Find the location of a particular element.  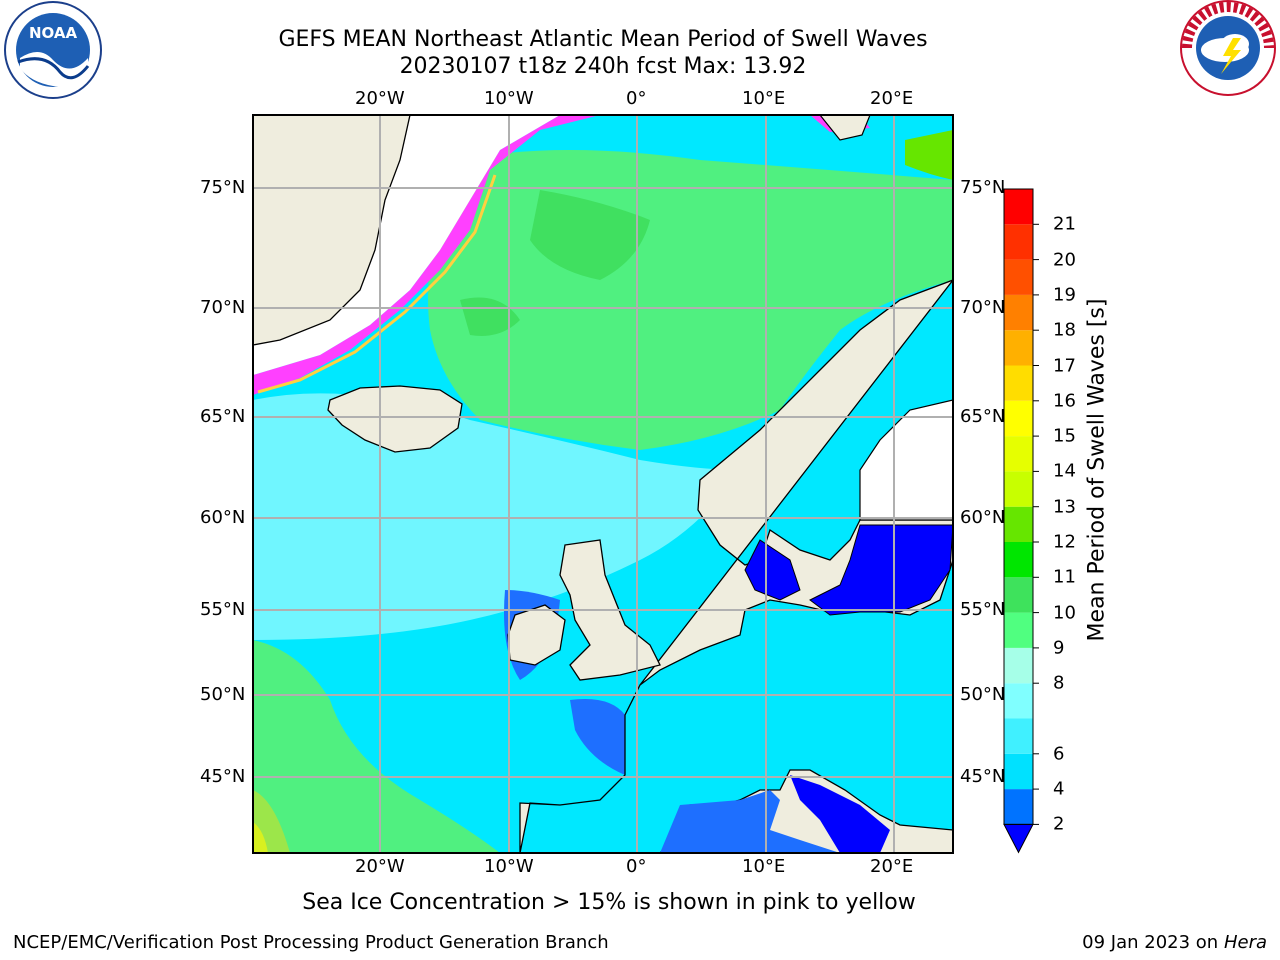

lon-label-bottom: 0° is located at coordinates (636, 866).